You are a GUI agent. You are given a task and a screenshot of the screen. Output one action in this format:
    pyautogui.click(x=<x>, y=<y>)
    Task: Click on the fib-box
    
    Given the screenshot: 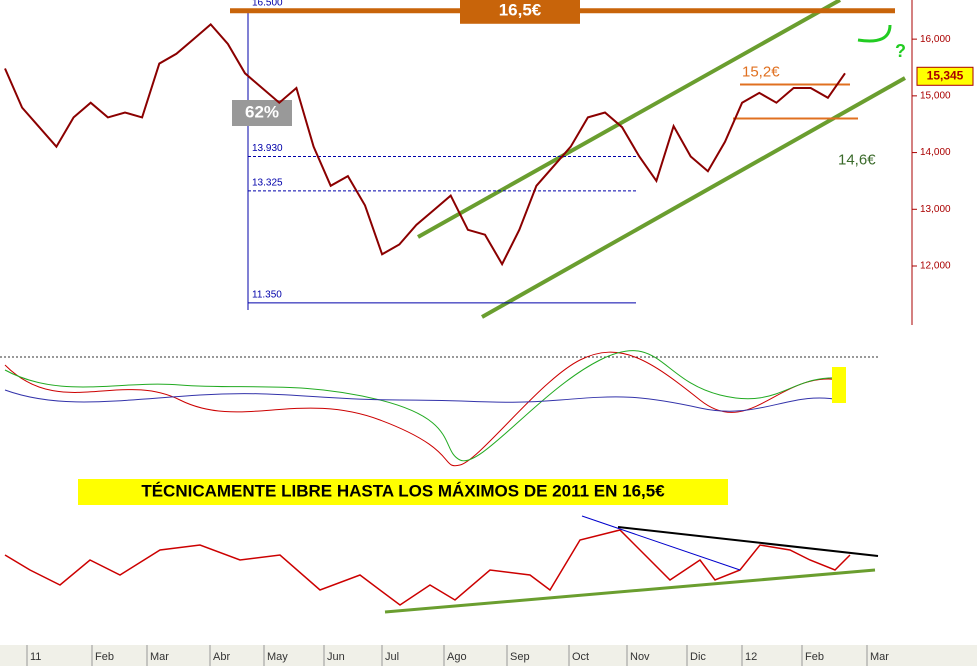 What is the action you would take?
    pyautogui.click(x=262, y=113)
    